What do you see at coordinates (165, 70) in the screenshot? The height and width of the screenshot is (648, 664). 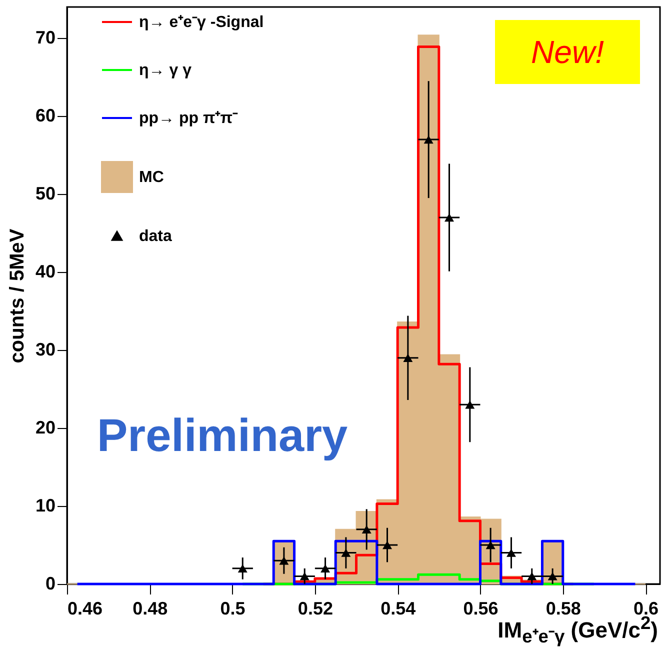 I see `legend-label: η→ γ γ` at bounding box center [165, 70].